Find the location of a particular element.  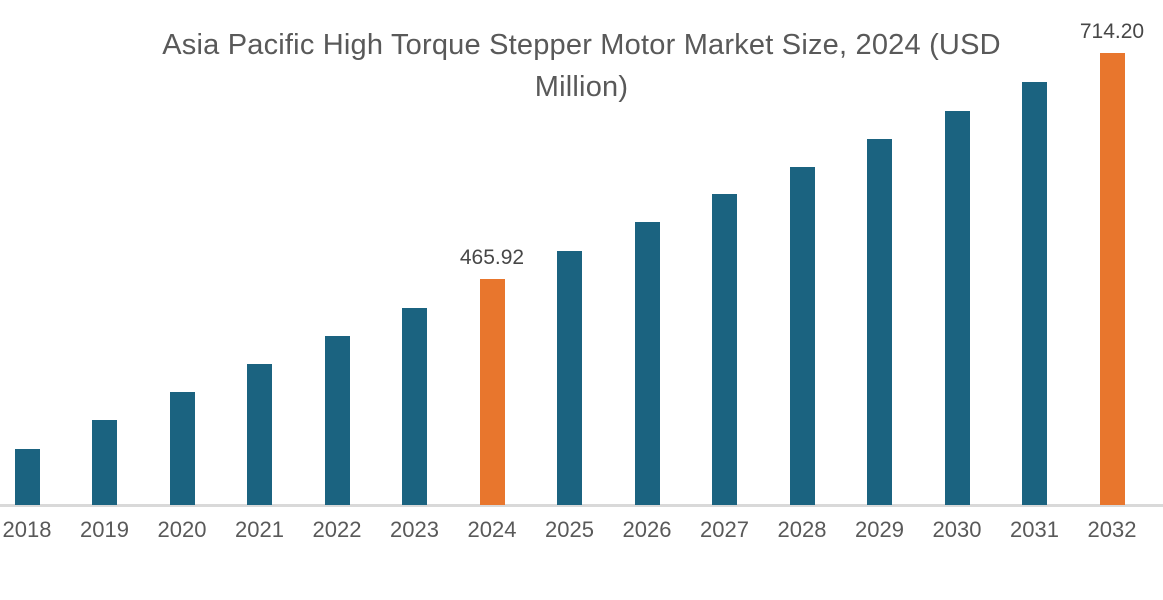

x-axis-tick-label-2026: 2026 is located at coordinates (647, 529).